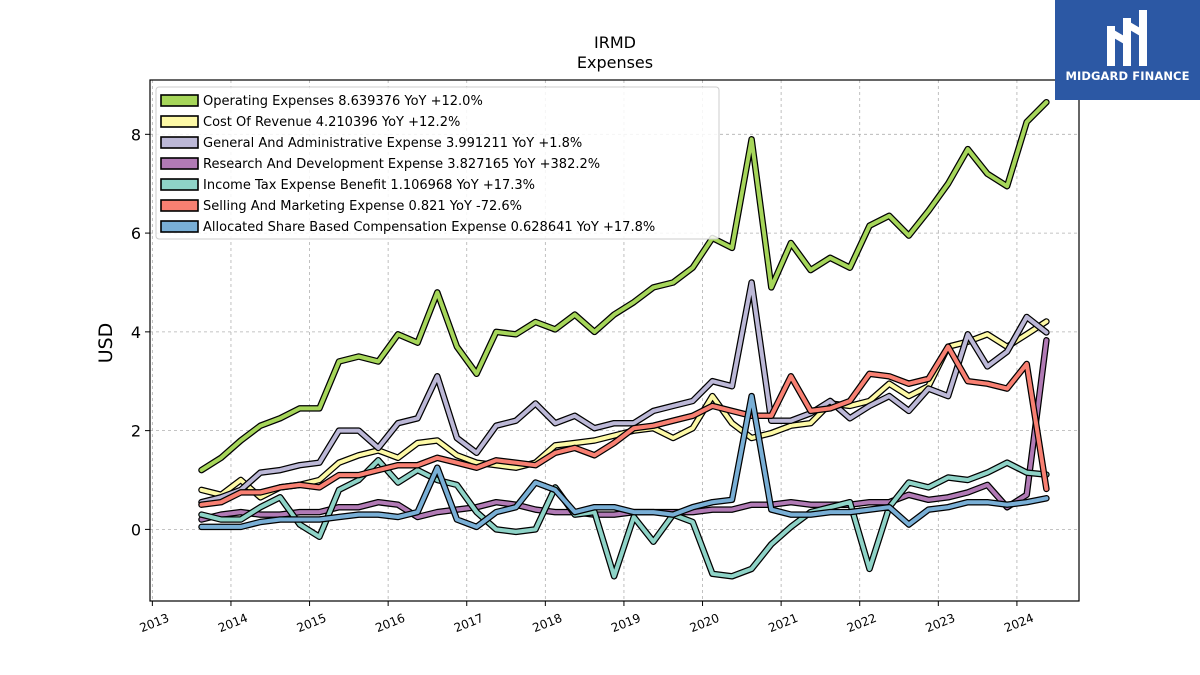 Image resolution: width=1200 pixels, height=675 pixels. I want to click on x-tick-label: 2014, so click(233, 623).